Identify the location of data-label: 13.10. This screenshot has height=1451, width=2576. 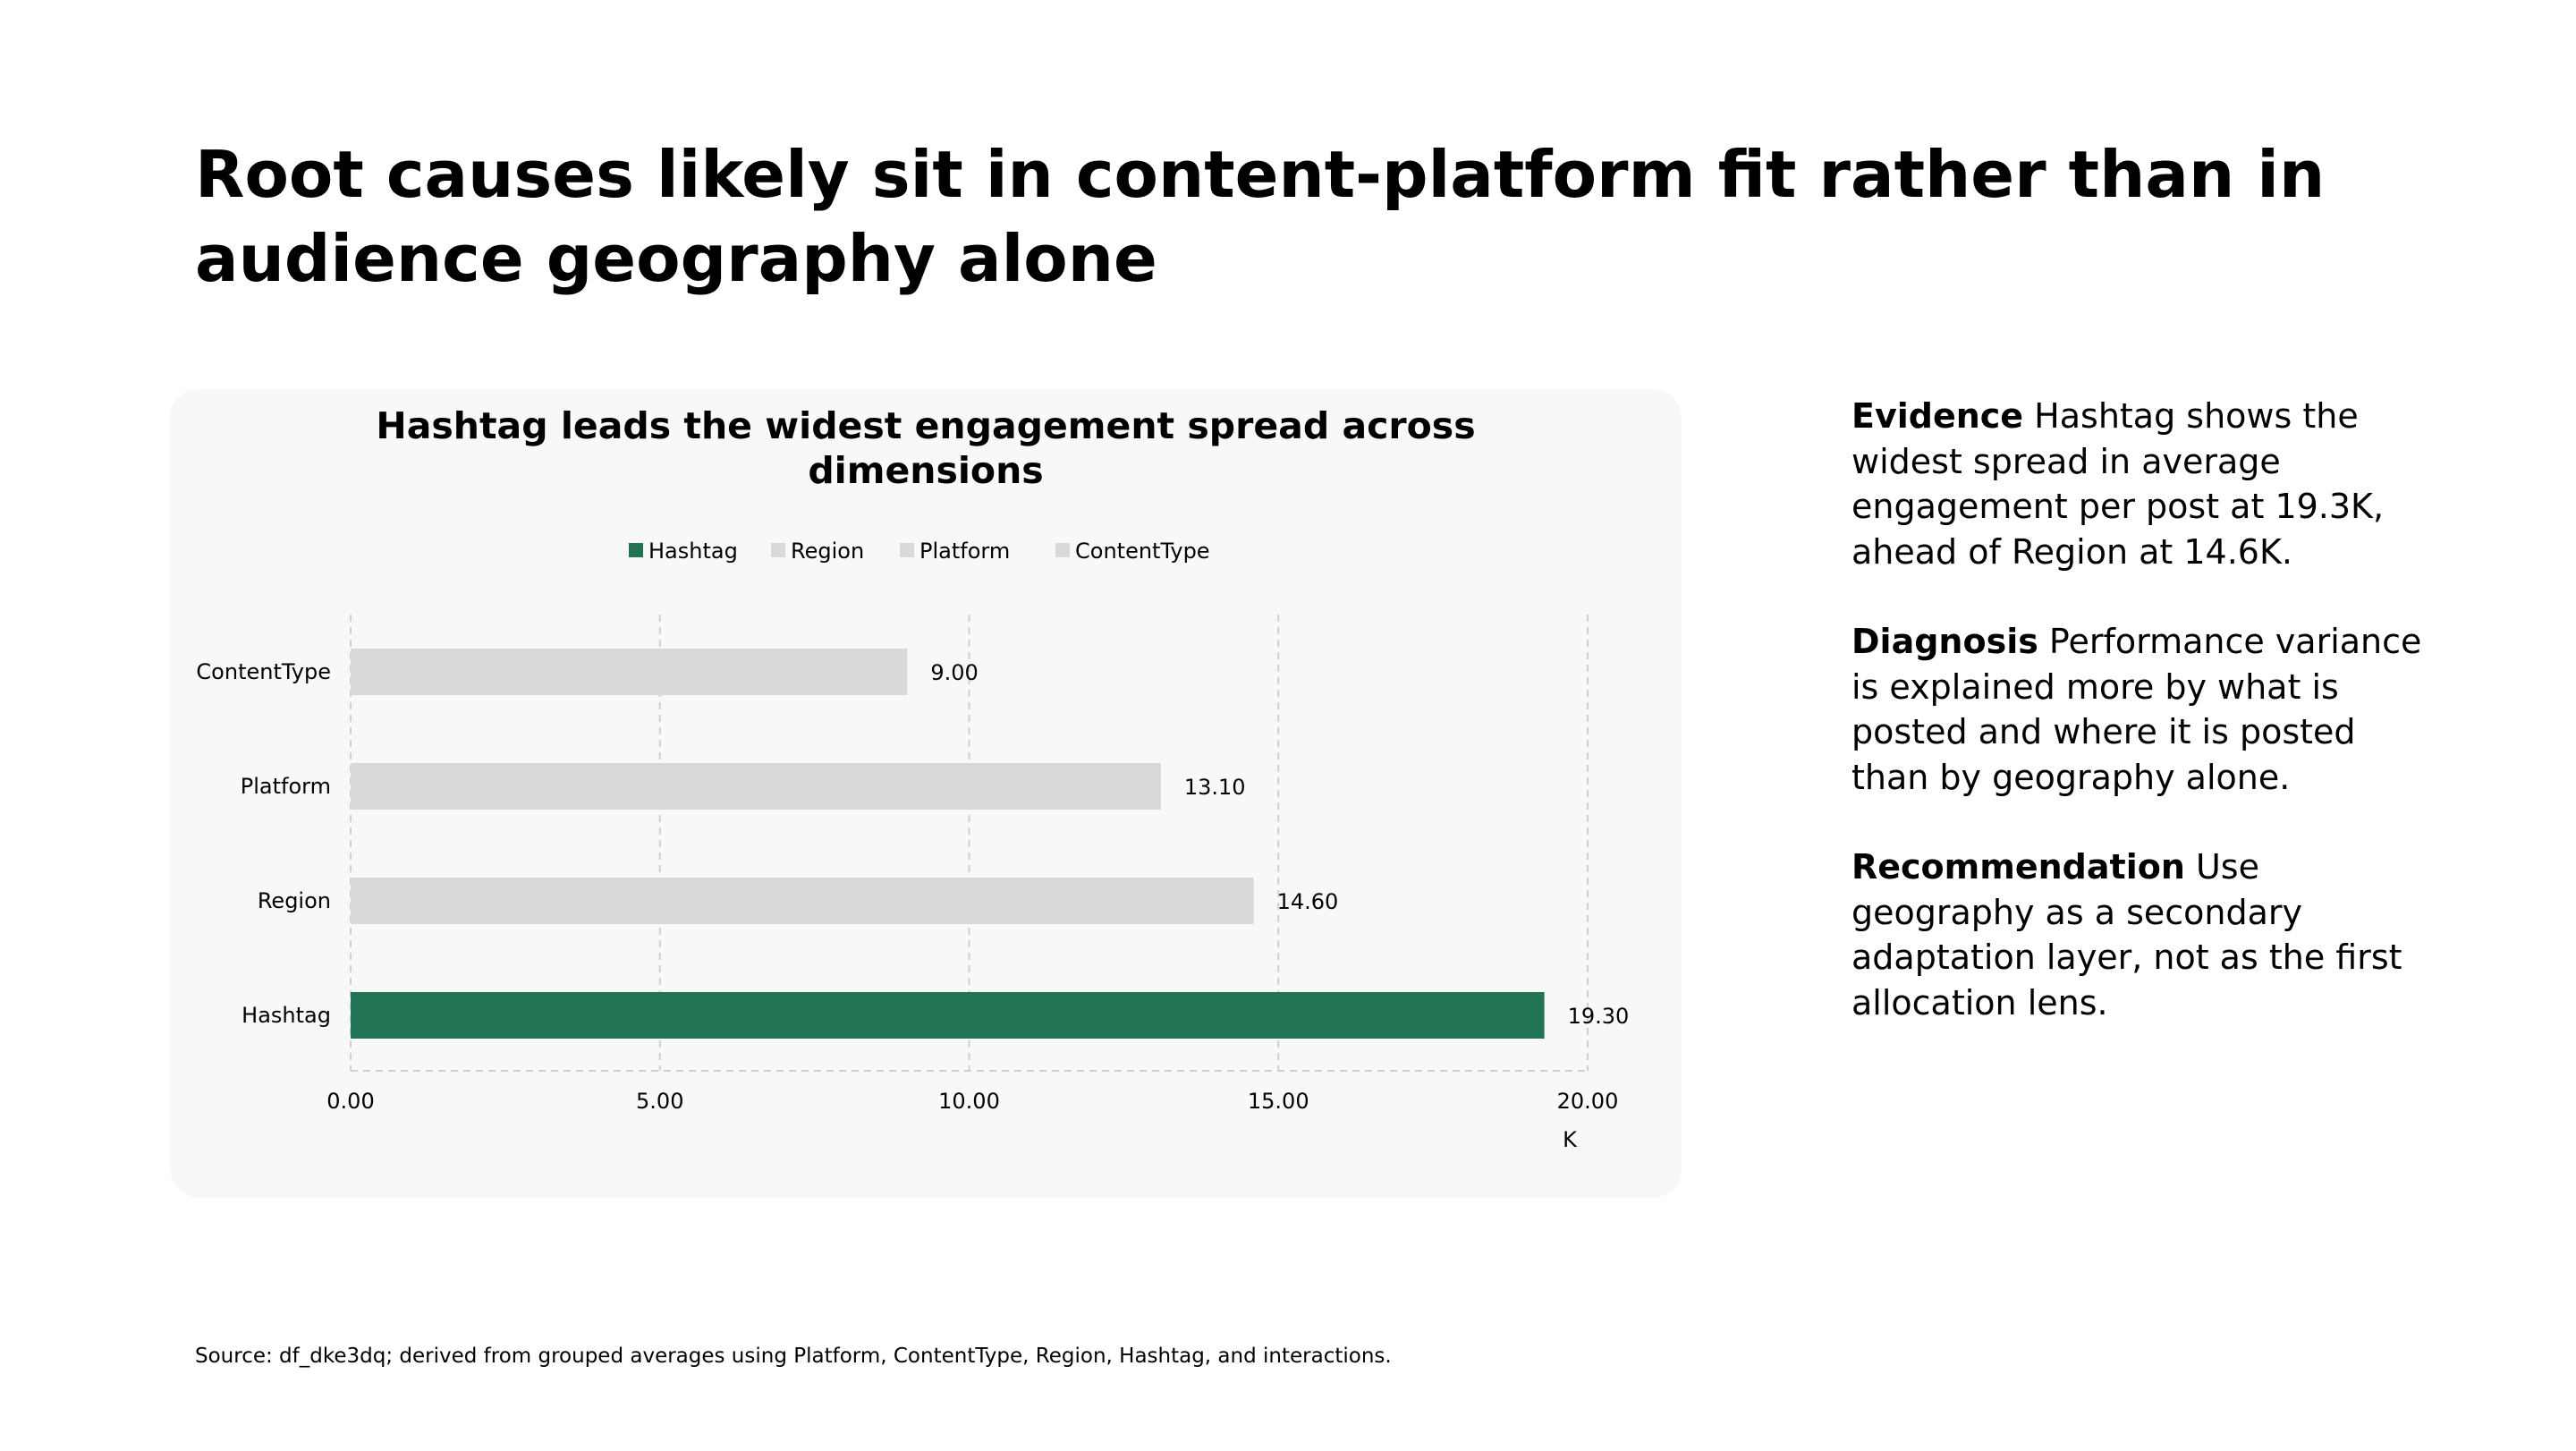
(1215, 787).